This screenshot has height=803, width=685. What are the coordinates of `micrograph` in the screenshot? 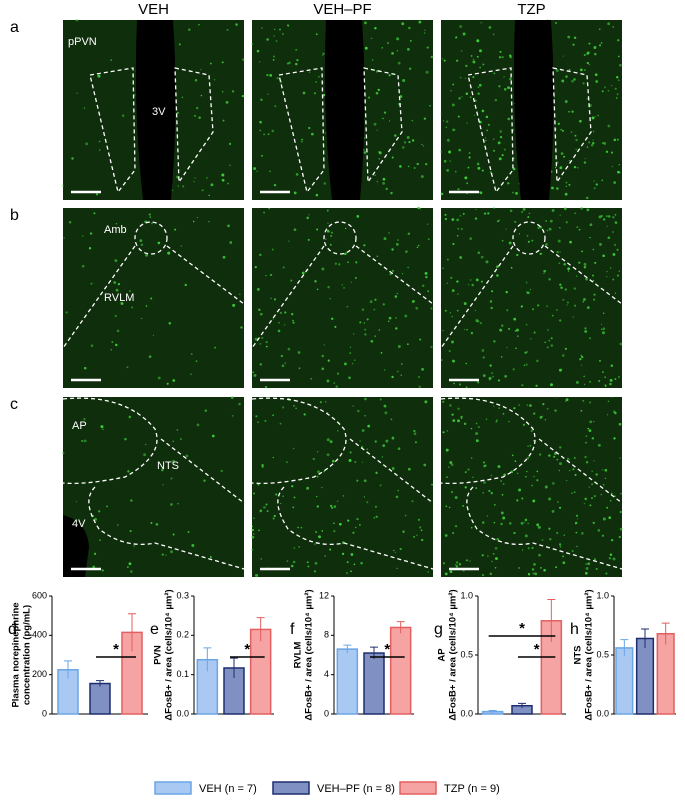 It's located at (531, 109).